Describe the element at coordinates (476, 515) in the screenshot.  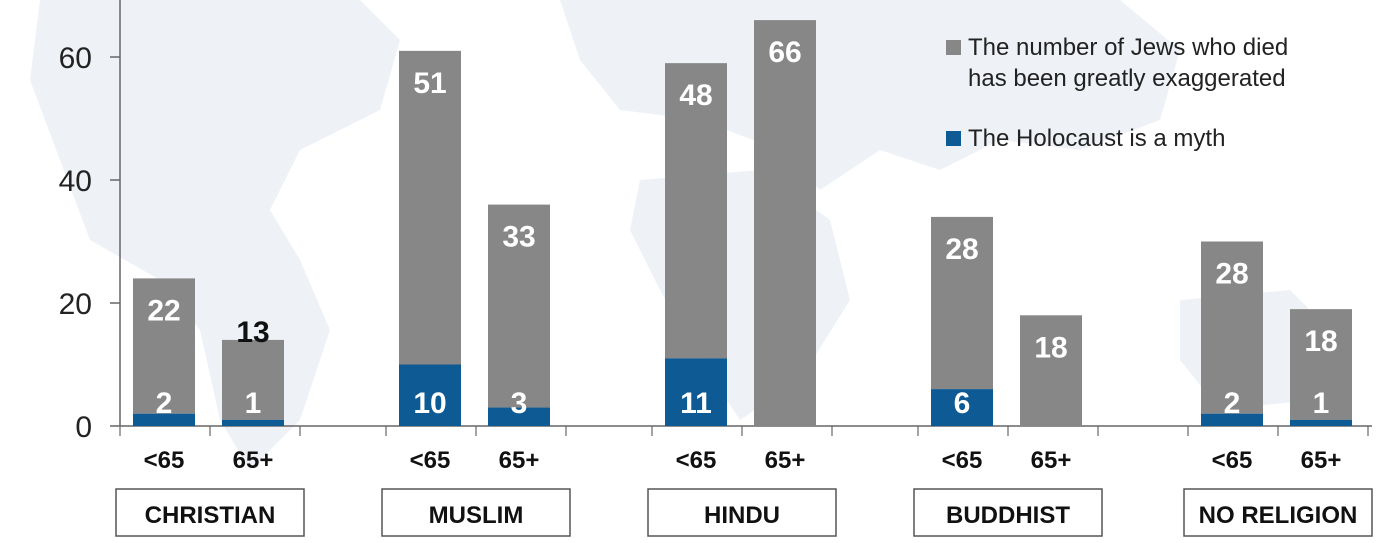
I see `group-label: MUSLIM` at that location.